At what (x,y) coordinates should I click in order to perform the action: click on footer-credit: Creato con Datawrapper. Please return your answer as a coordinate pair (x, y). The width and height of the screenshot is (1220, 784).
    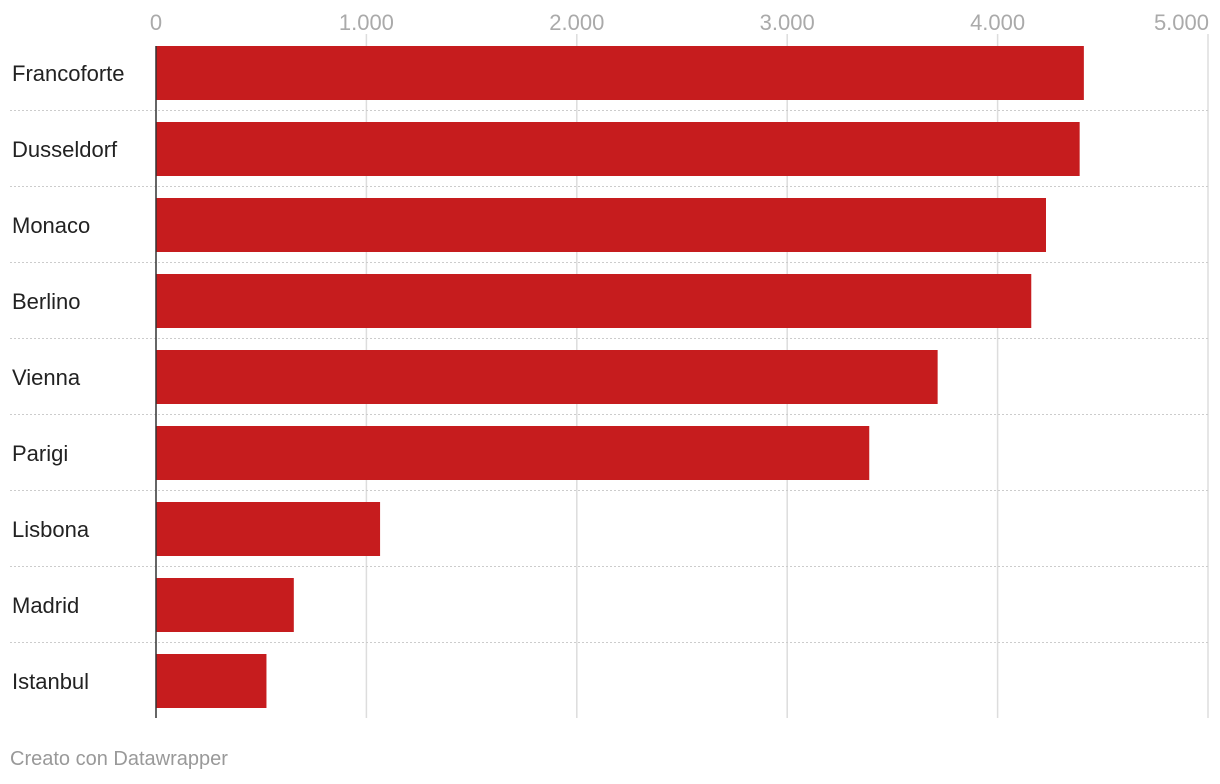
    Looking at the image, I should click on (119, 759).